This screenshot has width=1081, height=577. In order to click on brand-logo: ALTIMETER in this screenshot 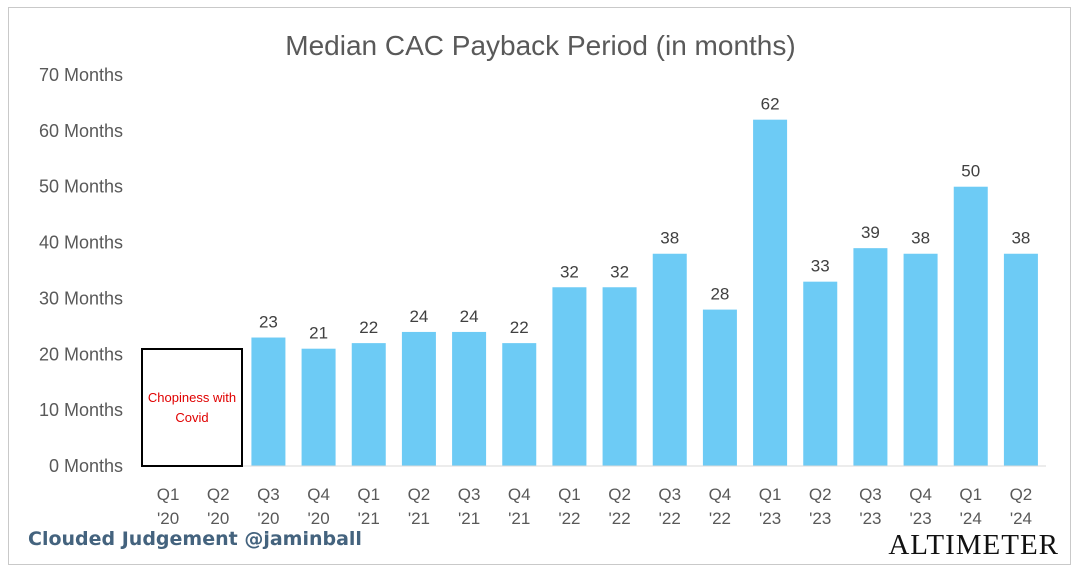, I will do `click(973, 545)`.